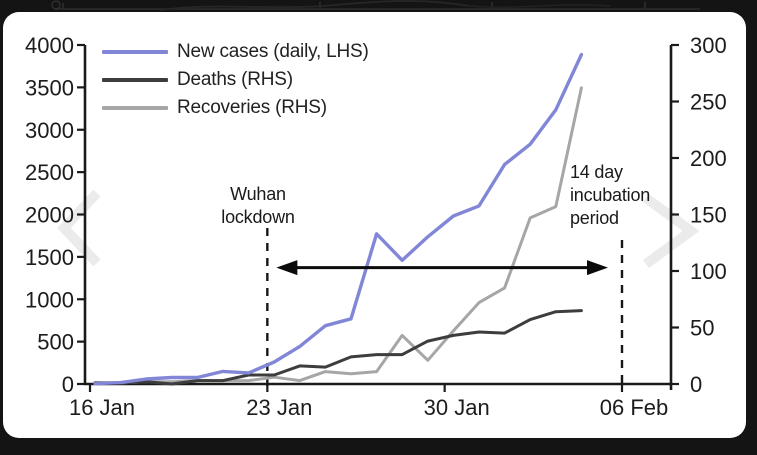 The width and height of the screenshot is (757, 455). What do you see at coordinates (375, 5) in the screenshot?
I see `partial-chart-background` at bounding box center [375, 5].